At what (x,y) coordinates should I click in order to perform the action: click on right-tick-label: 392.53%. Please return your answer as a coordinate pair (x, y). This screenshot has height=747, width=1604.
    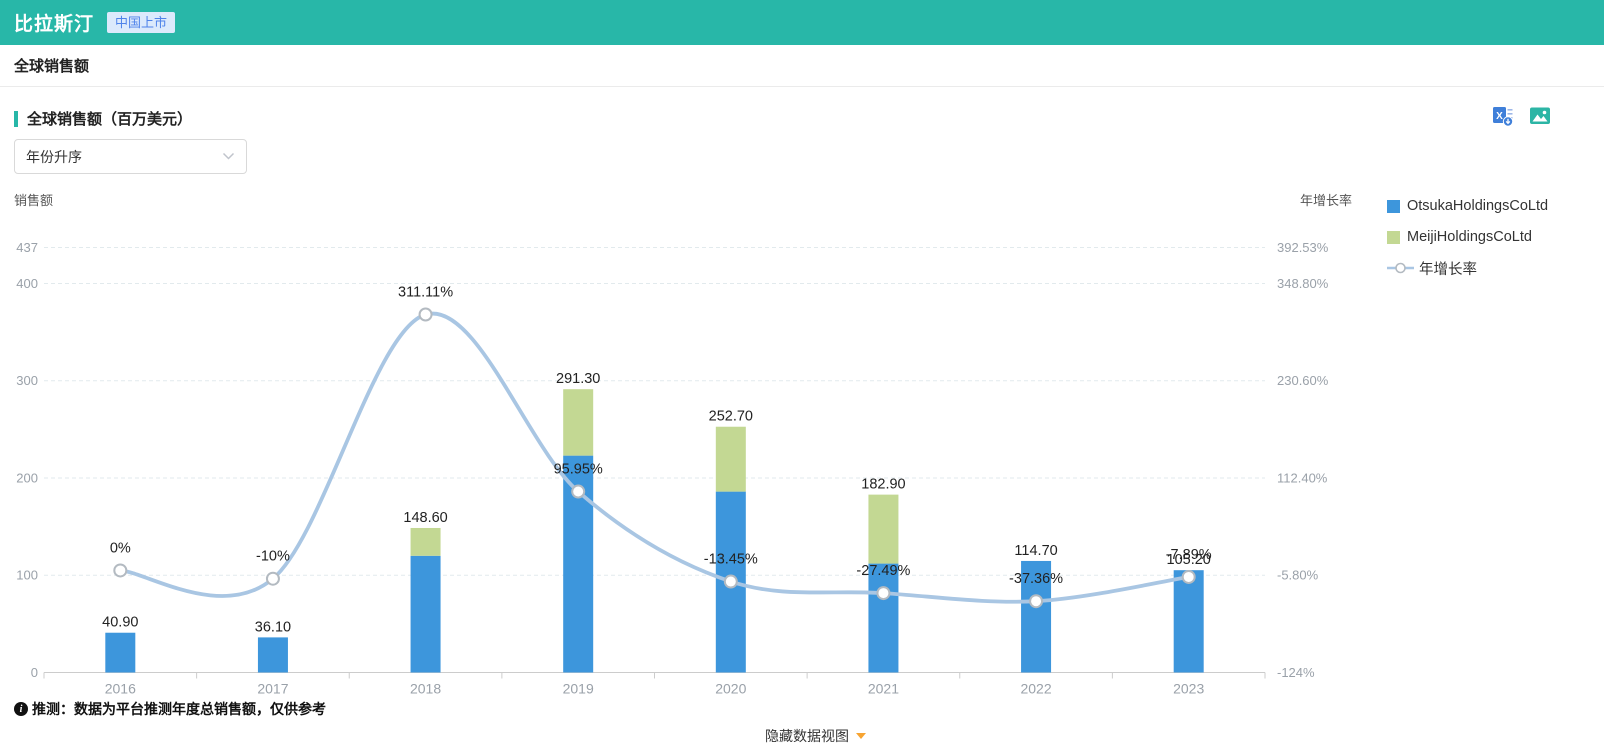
    Looking at the image, I should click on (1303, 247).